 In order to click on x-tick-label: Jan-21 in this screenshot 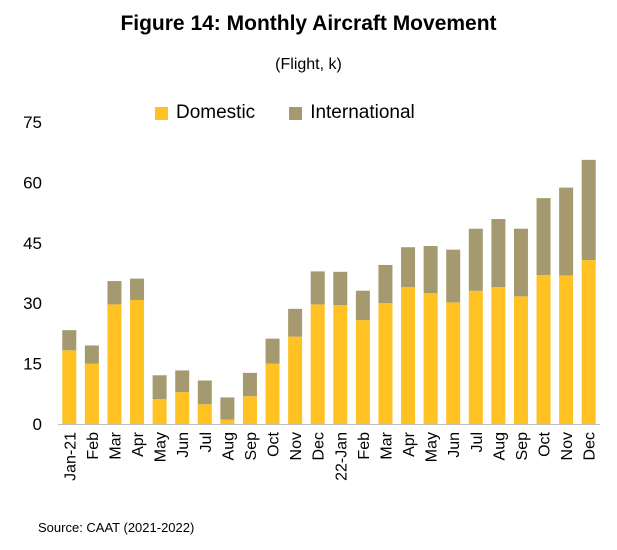, I will do `click(70, 456)`.